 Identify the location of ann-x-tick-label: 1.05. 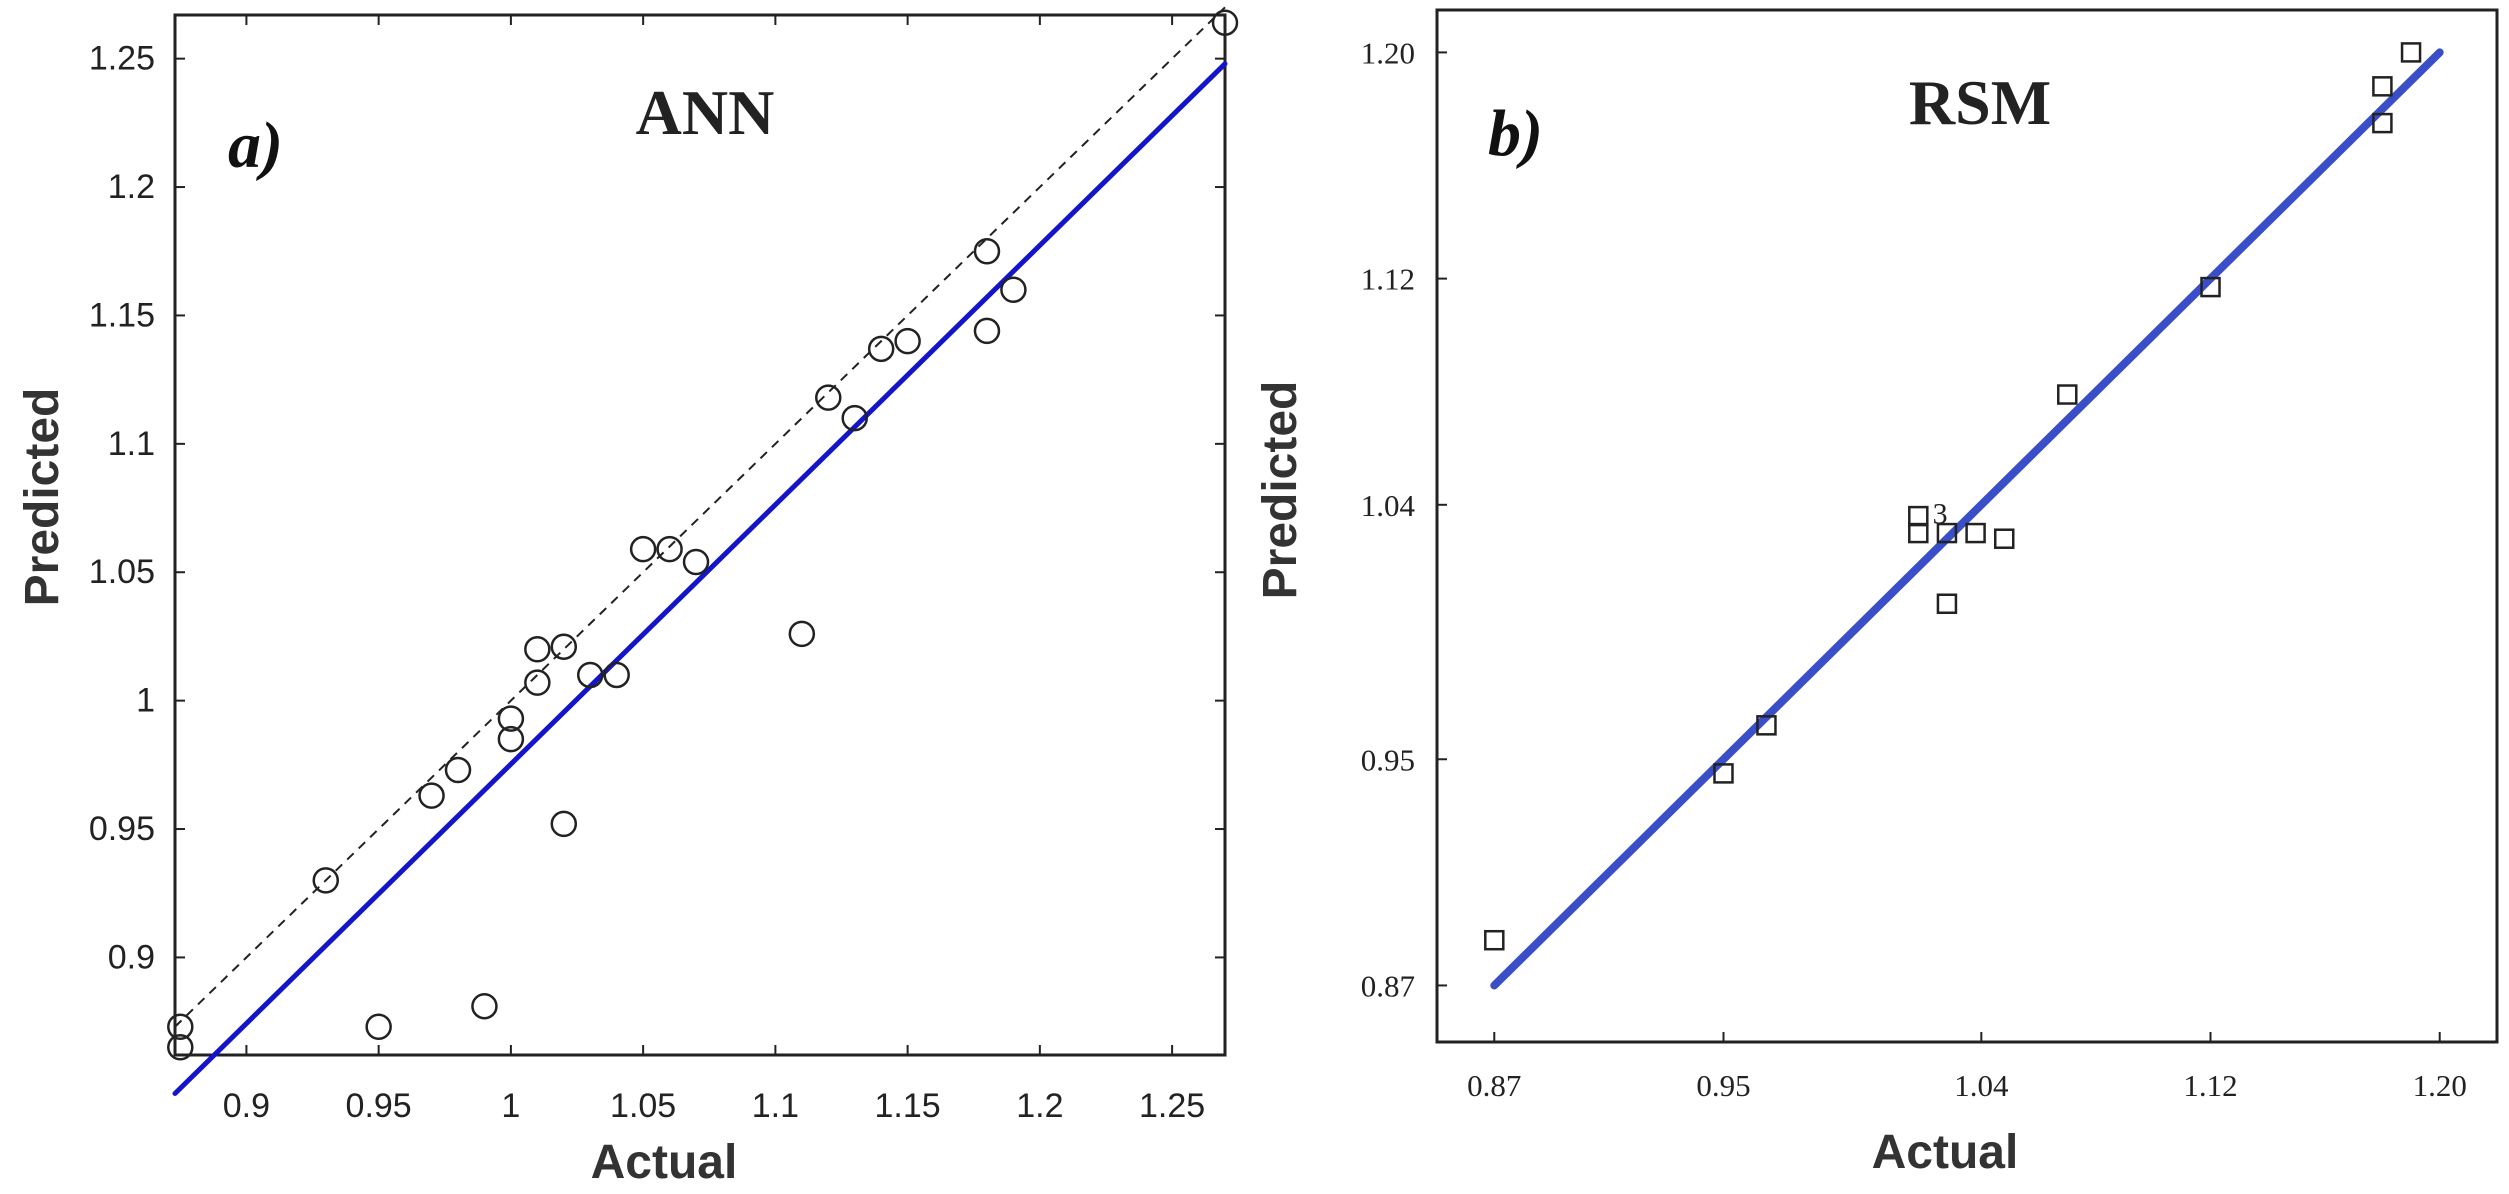
(643, 1106).